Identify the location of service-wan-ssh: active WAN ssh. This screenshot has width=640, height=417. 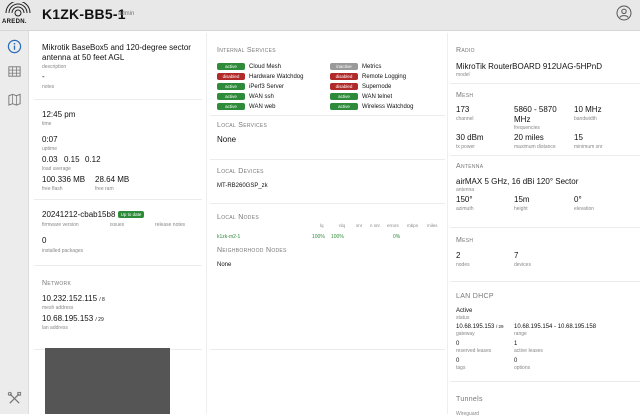
(245, 97).